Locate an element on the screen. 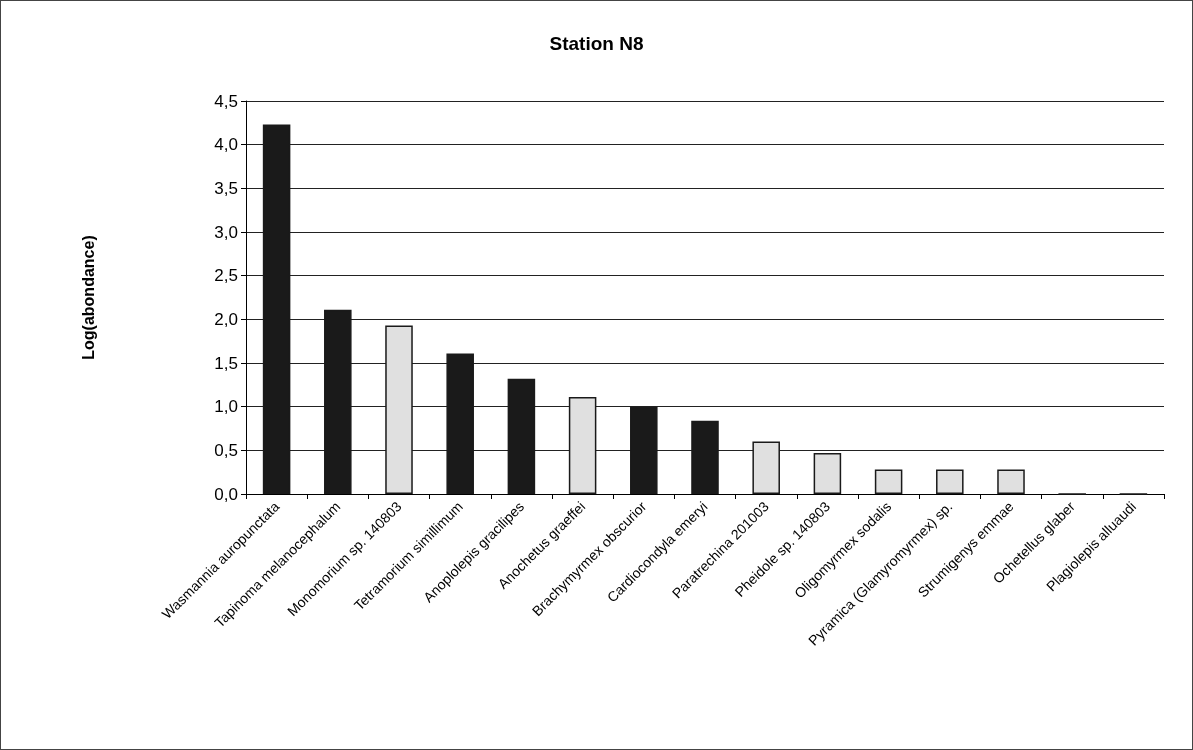 This screenshot has width=1193, height=750. y-tick-label: 3,5 is located at coordinates (226, 188).